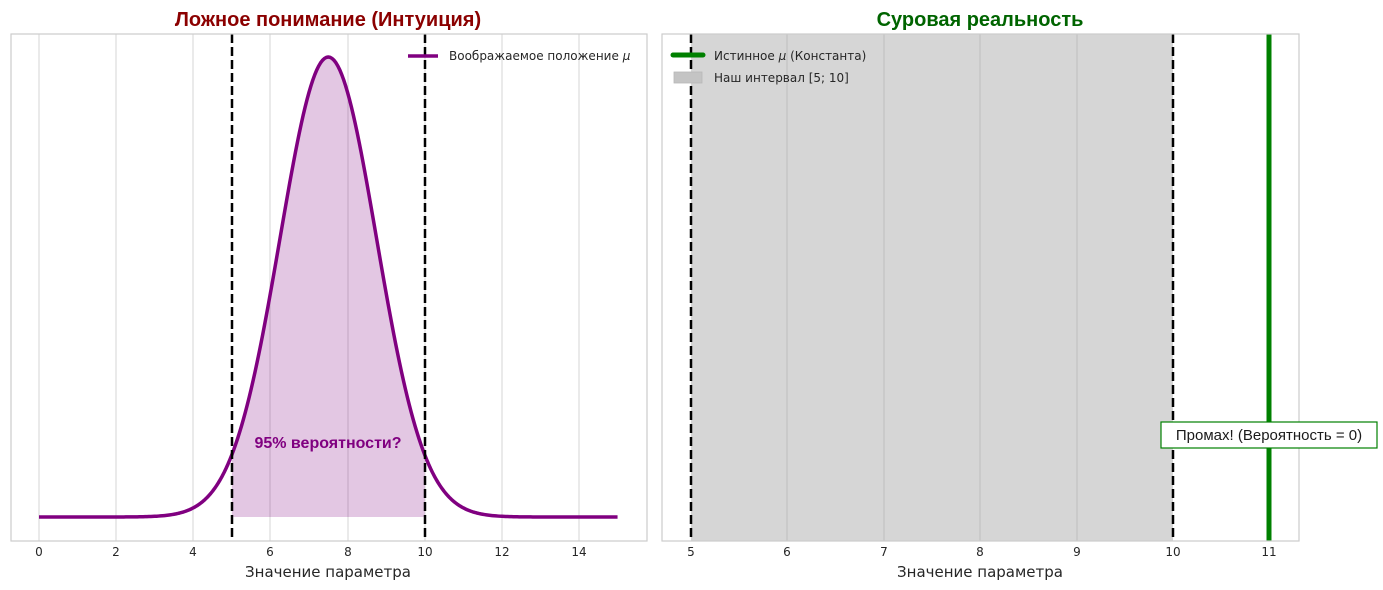 The height and width of the screenshot is (590, 1383). What do you see at coordinates (980, 572) in the screenshot?
I see `right-x-axis-label: Значение параметра` at bounding box center [980, 572].